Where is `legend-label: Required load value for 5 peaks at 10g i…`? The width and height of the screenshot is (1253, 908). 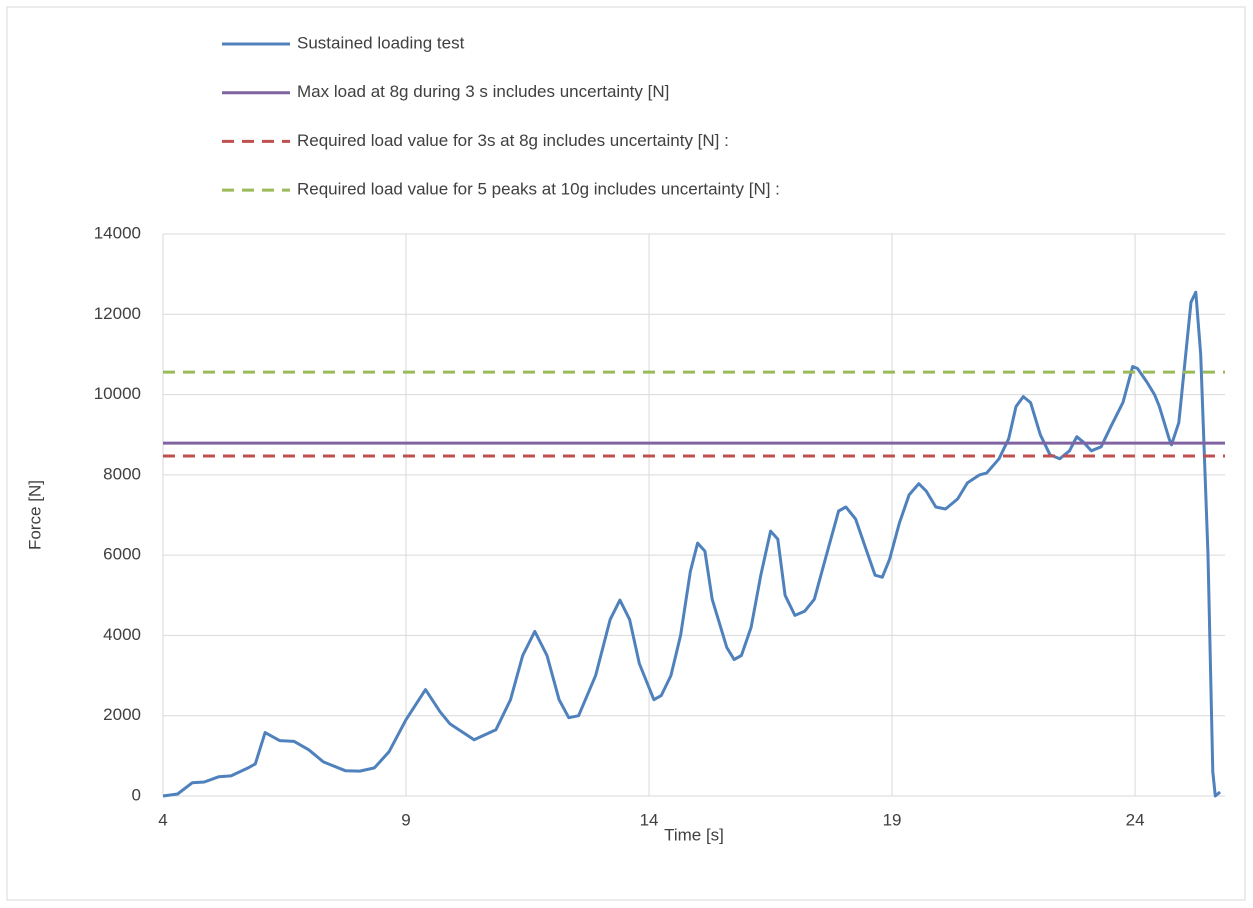
legend-label: Required load value for 5 peaks at 10g i… is located at coordinates (538, 189).